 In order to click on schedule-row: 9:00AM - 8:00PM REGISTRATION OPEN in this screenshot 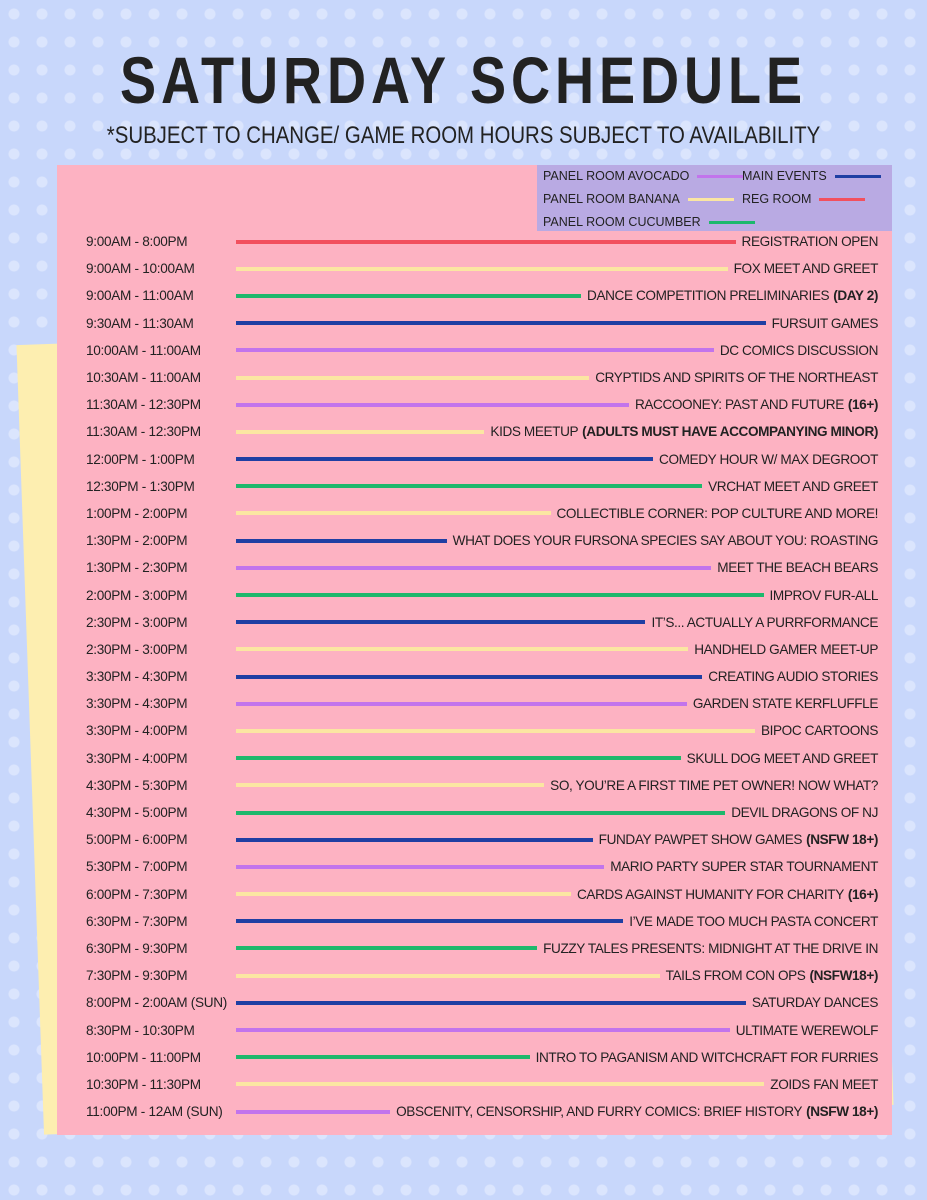, I will do `click(482, 241)`.